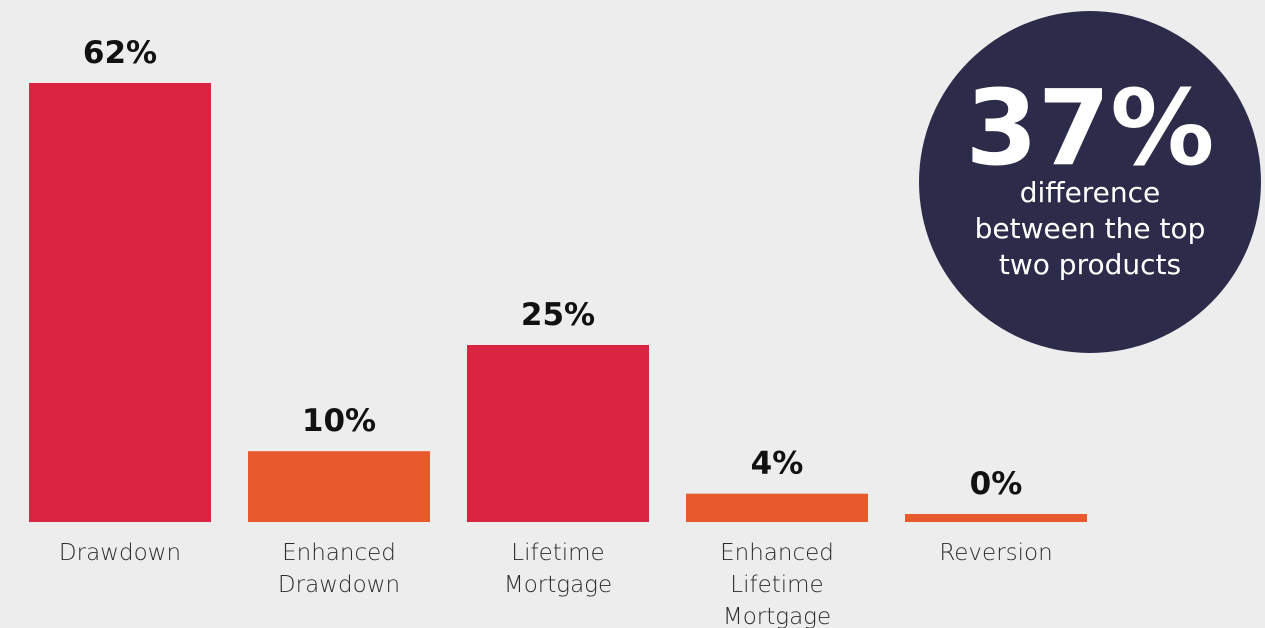 The height and width of the screenshot is (628, 1265). Describe the element at coordinates (339, 585) in the screenshot. I see `category-label-1-line-1: Drawdown` at that location.